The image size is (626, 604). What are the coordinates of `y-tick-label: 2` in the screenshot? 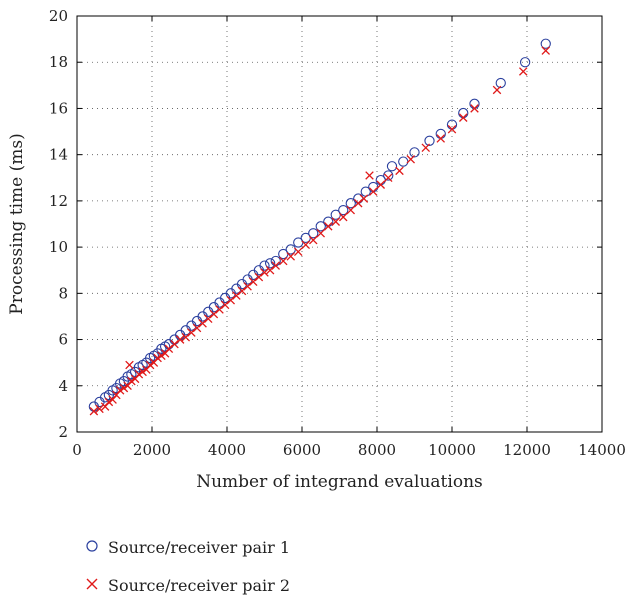 It's located at (63, 432).